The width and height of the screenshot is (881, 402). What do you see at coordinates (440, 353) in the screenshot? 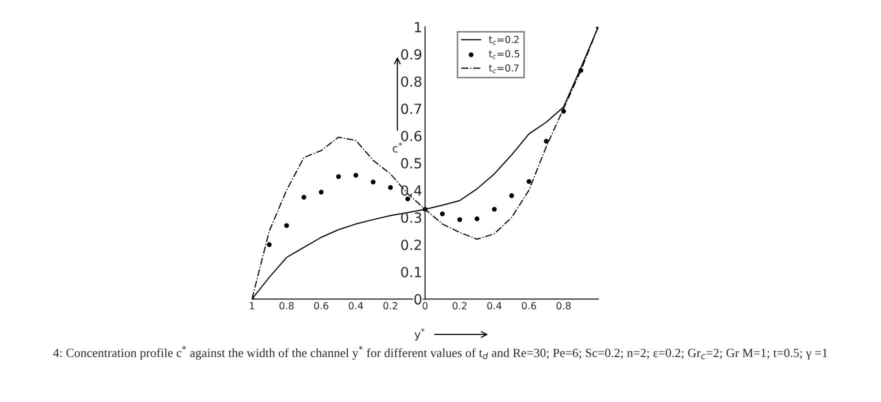
I see `text: 4: Concentration profile c$^{*}$ against the width of the channel y$^{*}$ for different values of t$_{d}$ and Re=30; Pe=6; Sc=0.2; n=2; ε=0.2; Gr$_{c}$=2; Gr M=1; t=0.5; γ =1` at bounding box center [440, 353].